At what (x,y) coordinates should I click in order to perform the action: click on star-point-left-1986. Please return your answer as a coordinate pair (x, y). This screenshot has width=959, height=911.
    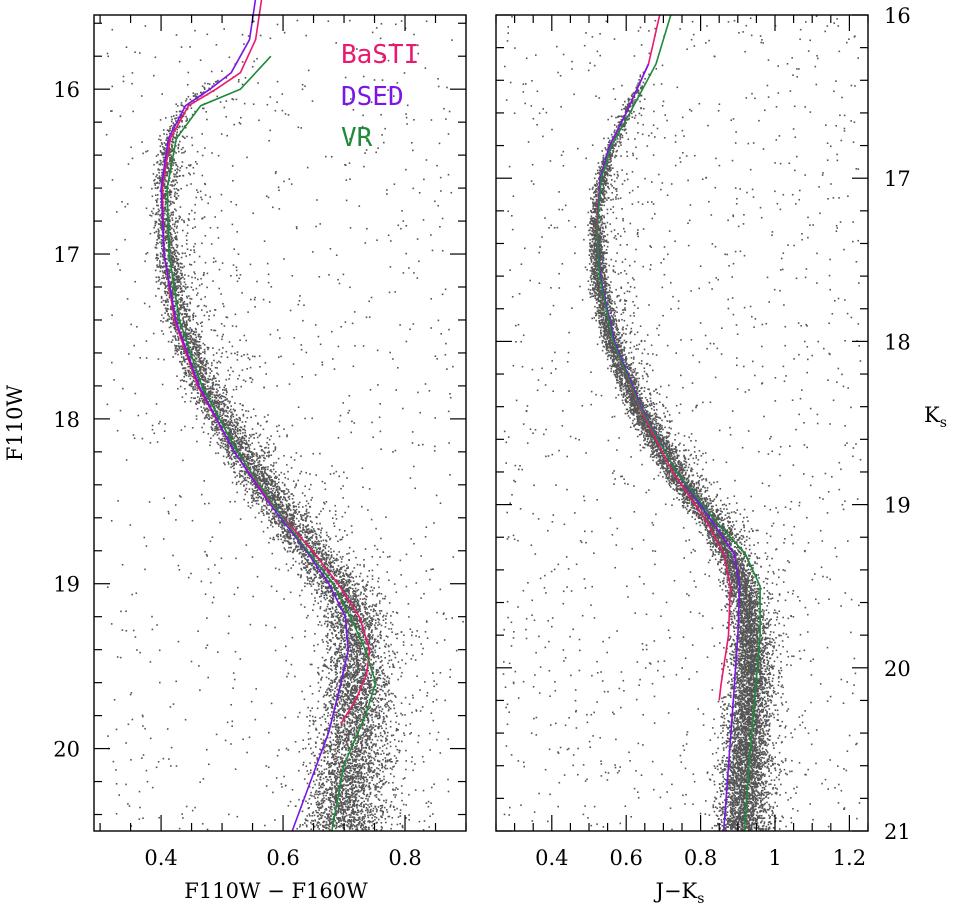
    Looking at the image, I should click on (316, 825).